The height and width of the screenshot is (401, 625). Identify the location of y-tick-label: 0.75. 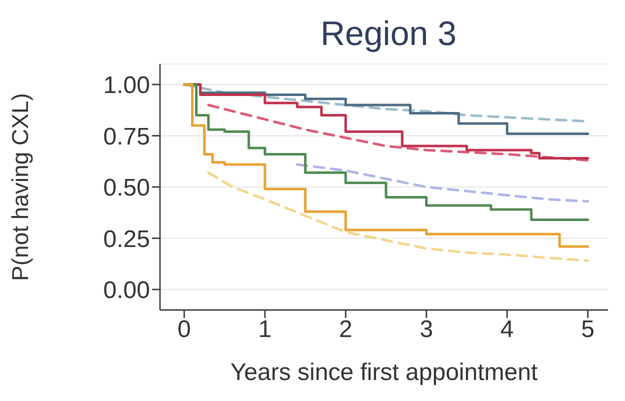
(126, 136).